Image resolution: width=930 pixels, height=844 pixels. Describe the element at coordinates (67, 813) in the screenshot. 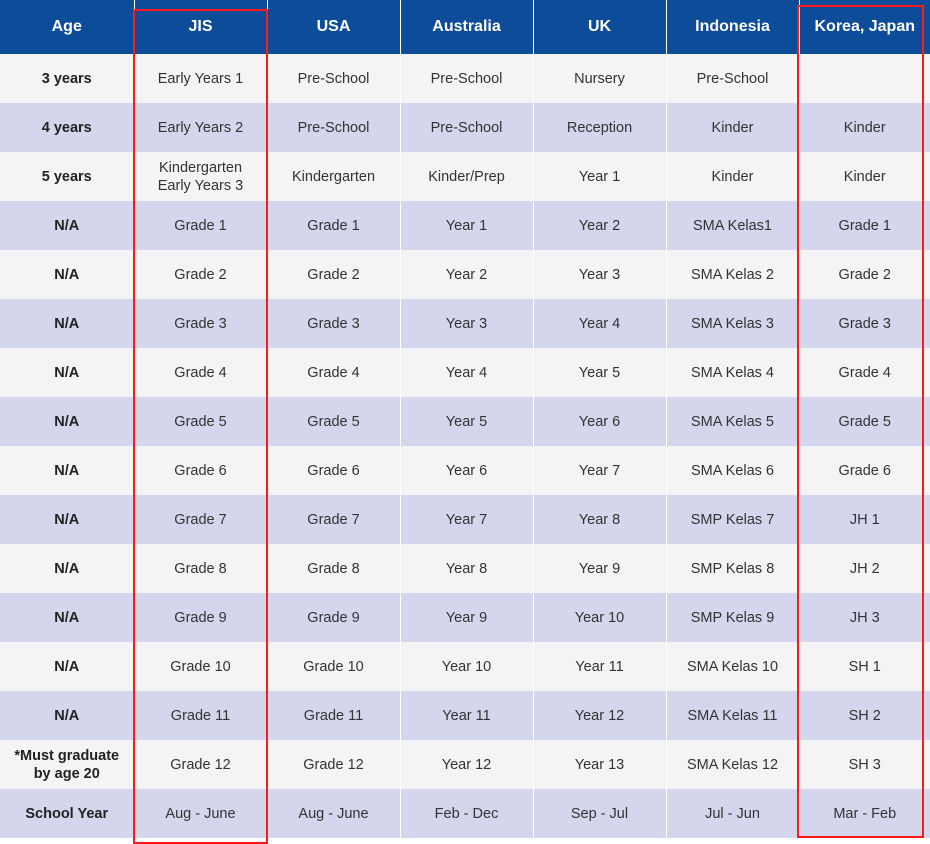

I see `age-cell: School Year` at that location.